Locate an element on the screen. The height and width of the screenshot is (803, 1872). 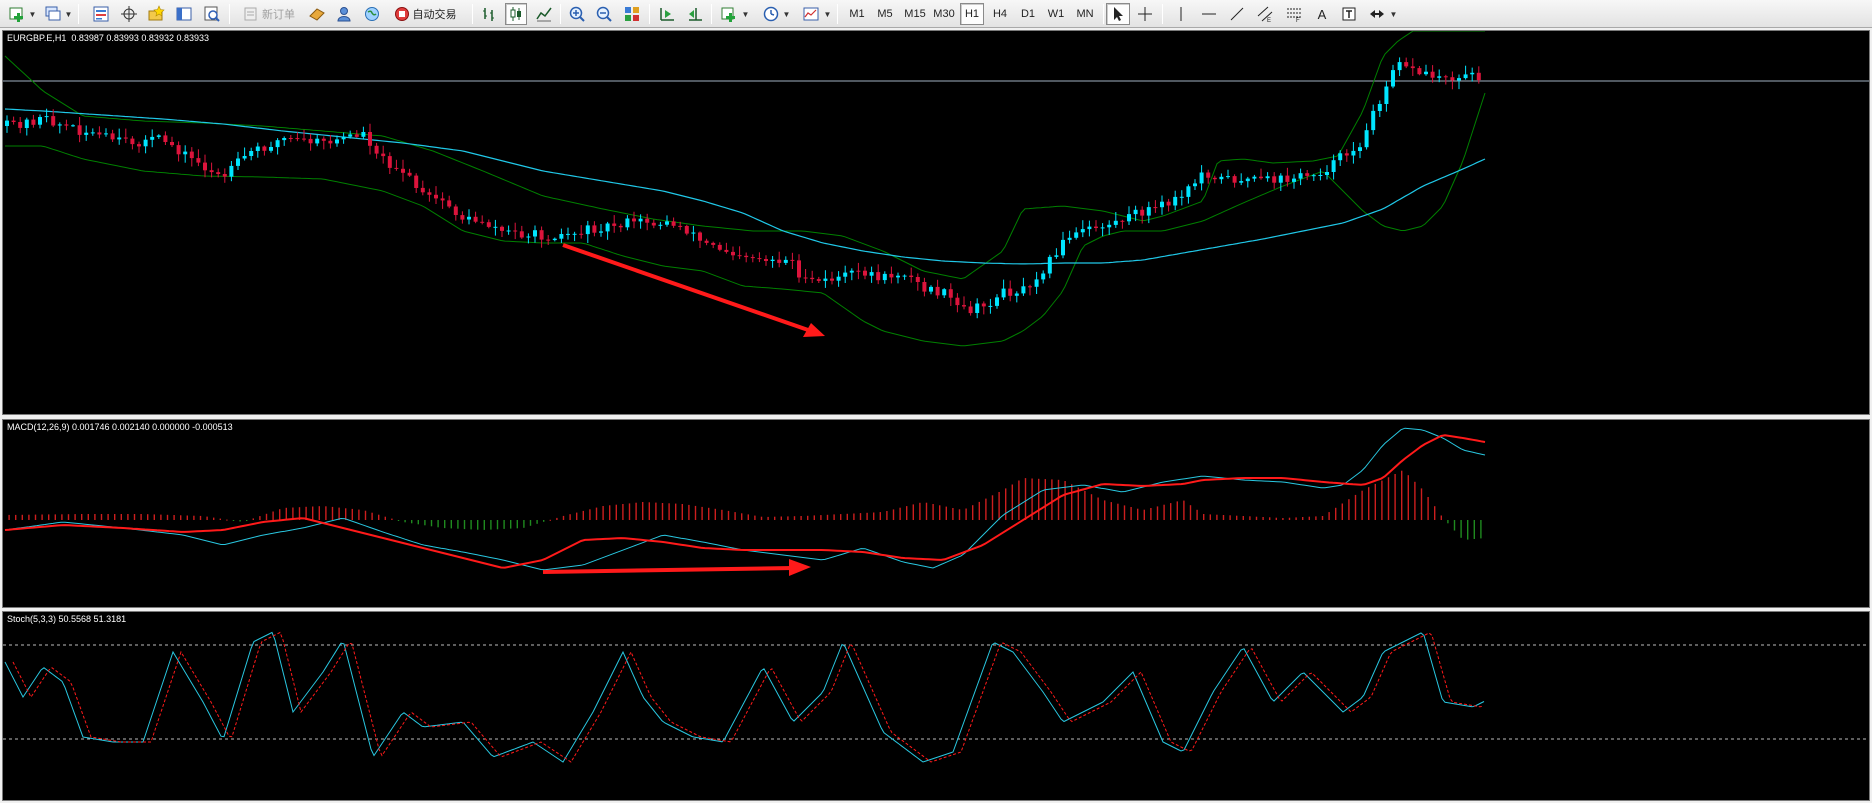
timeframe-m15: M15 is located at coordinates (915, 14).